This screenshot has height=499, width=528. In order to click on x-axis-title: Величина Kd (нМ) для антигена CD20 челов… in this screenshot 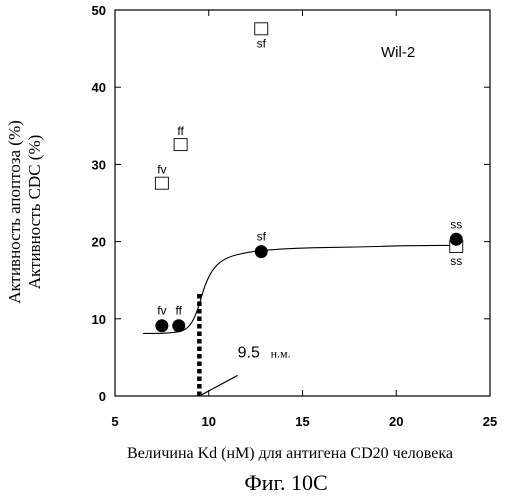, I will do `click(290, 453)`.